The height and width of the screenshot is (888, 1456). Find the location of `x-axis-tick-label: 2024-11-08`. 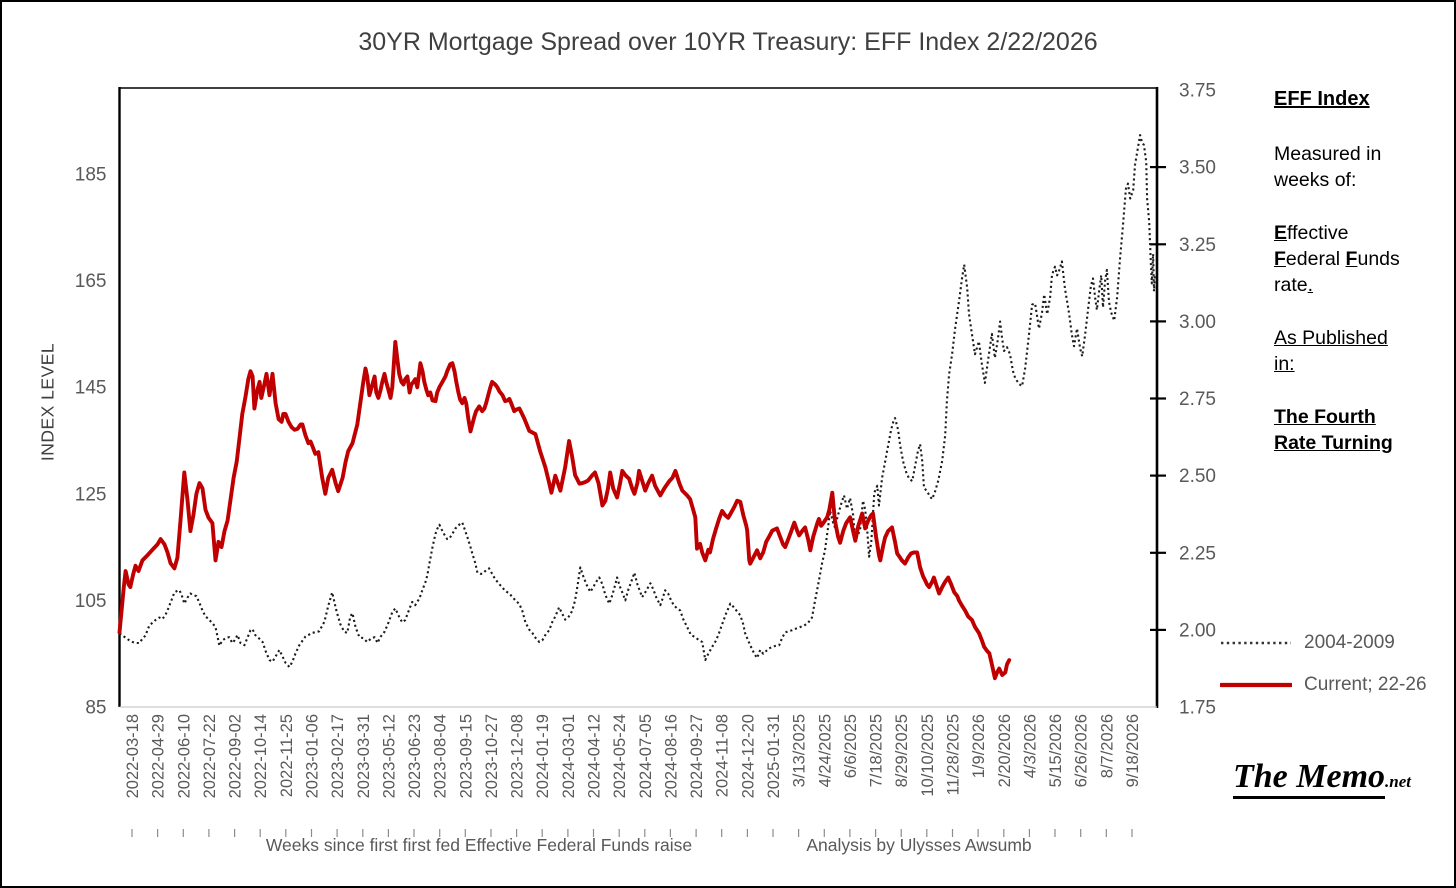

x-axis-tick-label: 2024-11-08 is located at coordinates (723, 755).